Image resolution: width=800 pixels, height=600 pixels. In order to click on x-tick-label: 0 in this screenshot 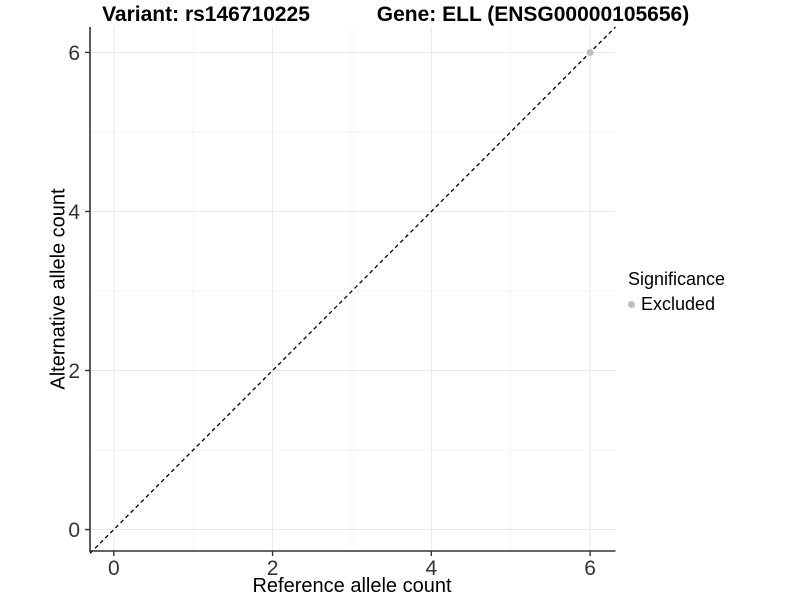, I will do `click(114, 568)`.